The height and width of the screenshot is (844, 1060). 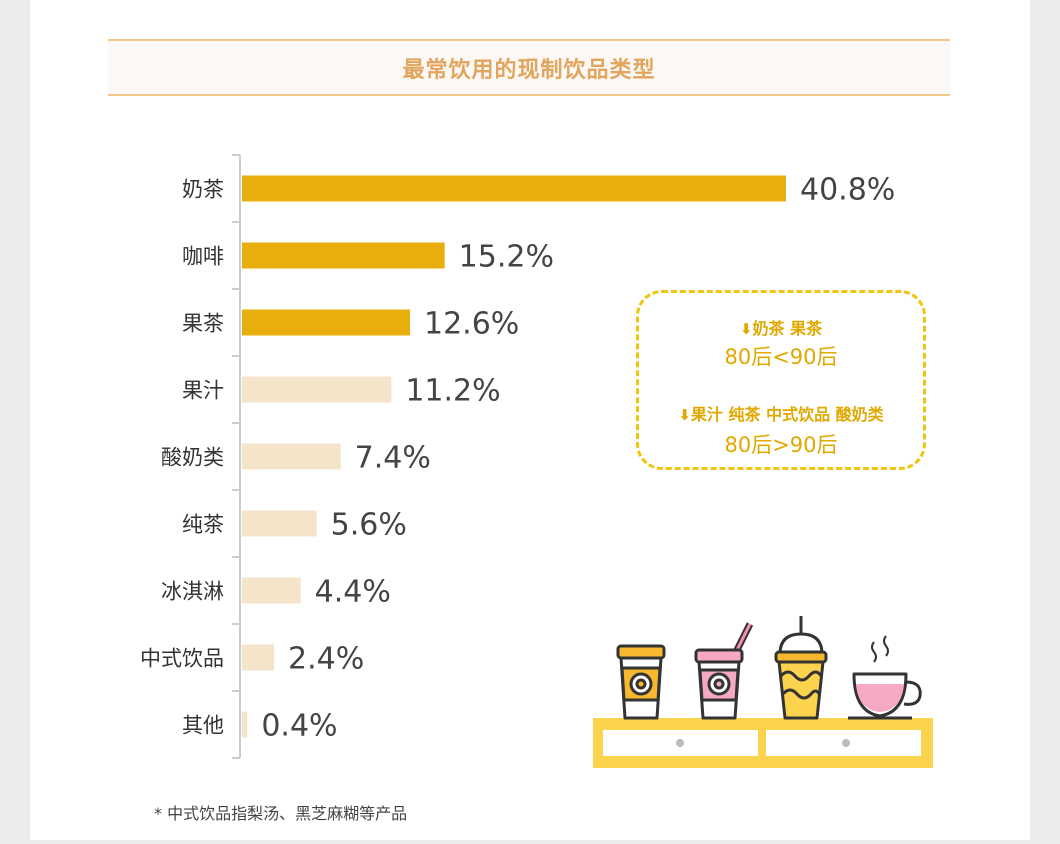 What do you see at coordinates (393, 458) in the screenshot?
I see `value-label: 7.4%` at bounding box center [393, 458].